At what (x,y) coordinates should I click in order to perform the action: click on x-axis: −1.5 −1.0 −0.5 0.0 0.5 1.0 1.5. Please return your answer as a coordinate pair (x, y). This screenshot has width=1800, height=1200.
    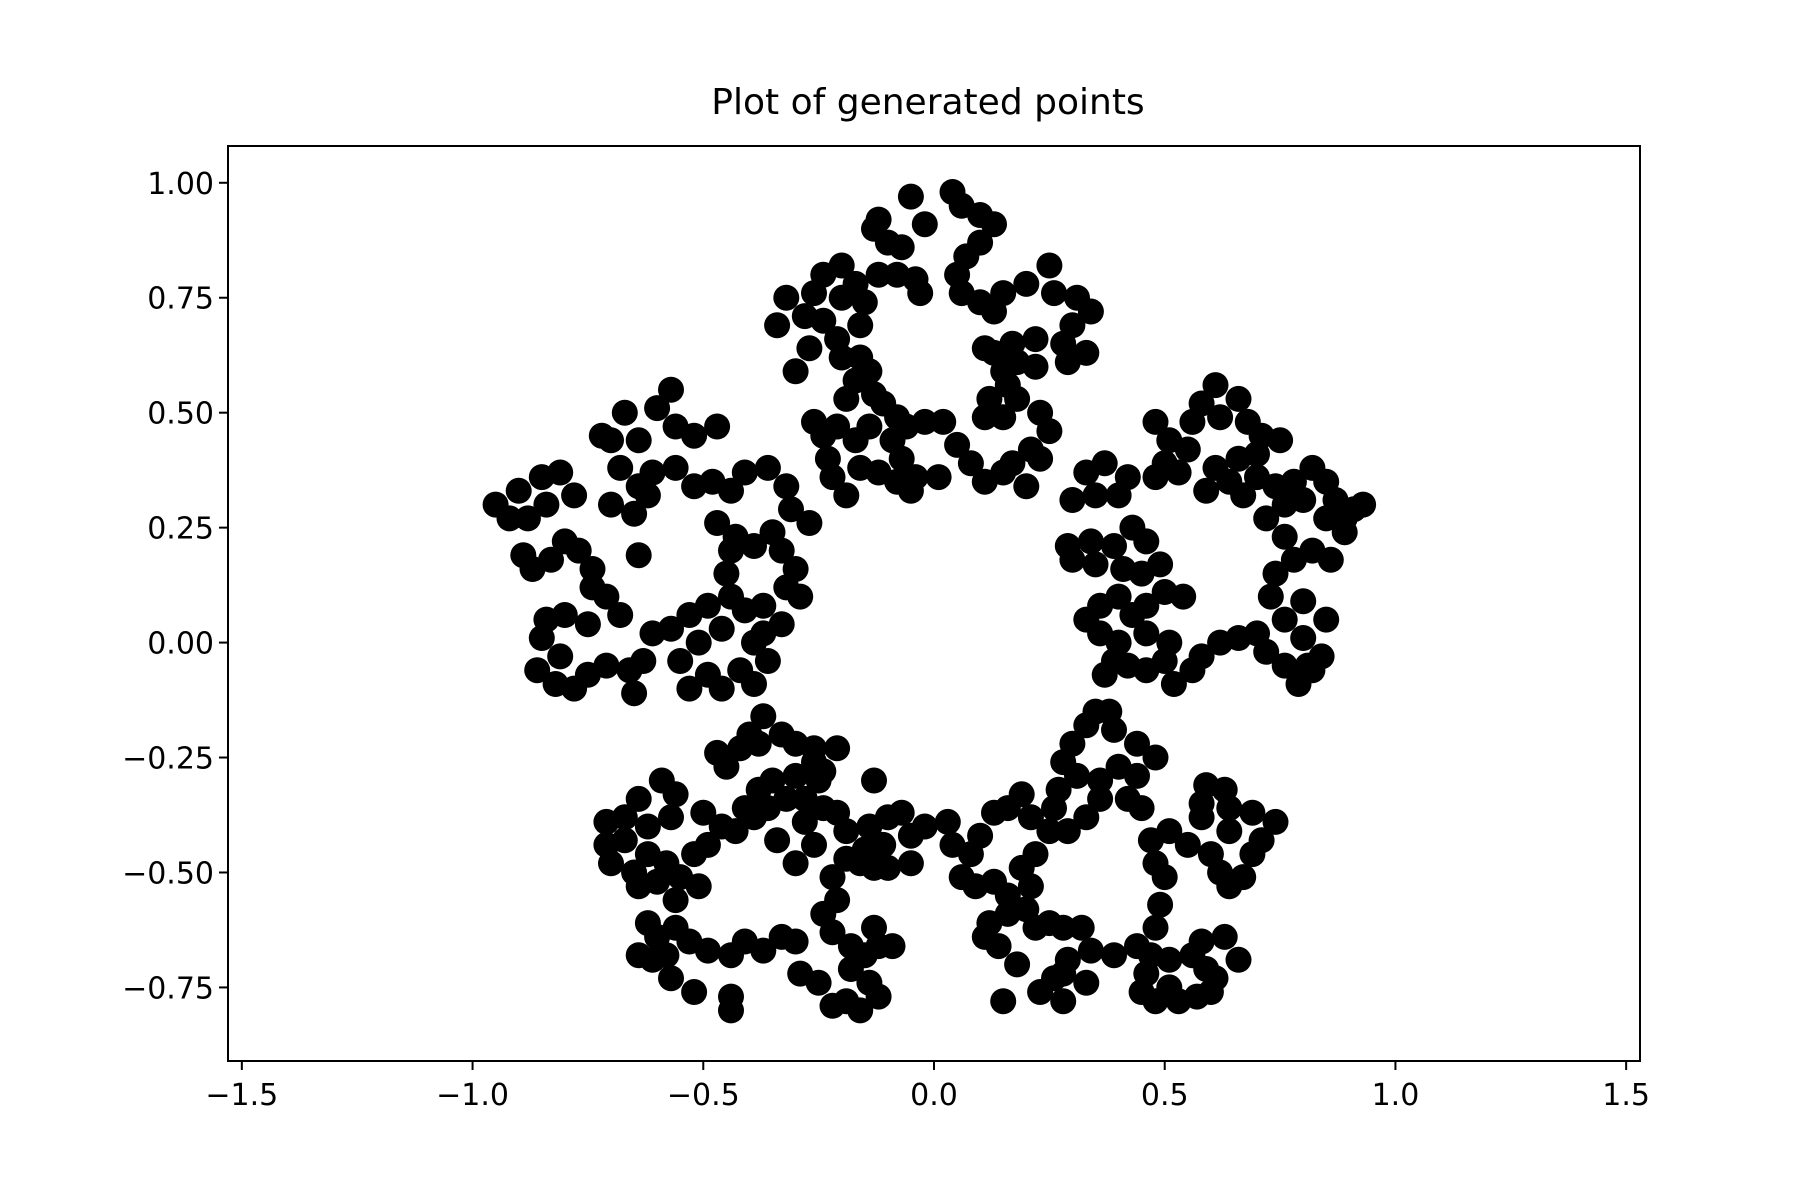
    Looking at the image, I should click on (927, 1087).